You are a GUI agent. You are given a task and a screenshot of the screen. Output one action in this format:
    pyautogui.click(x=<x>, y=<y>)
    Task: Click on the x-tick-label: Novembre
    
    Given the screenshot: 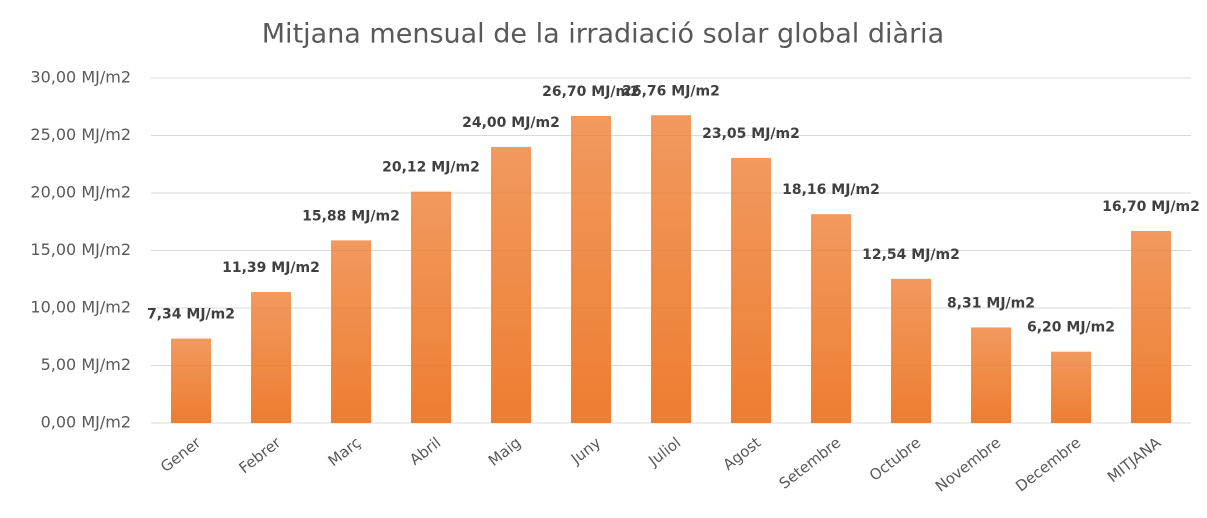 What is the action you would take?
    pyautogui.click(x=968, y=465)
    